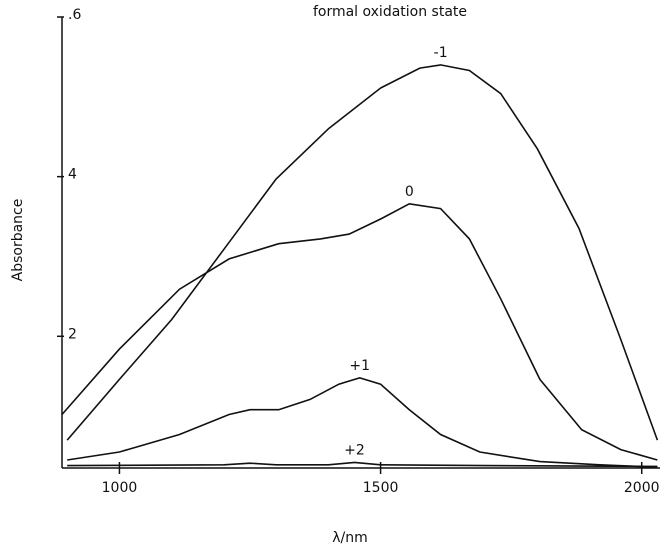 Image resolution: width=668 pixels, height=550 pixels. What do you see at coordinates (390, 12) in the screenshot?
I see `chart-title: formal oxidation state` at bounding box center [390, 12].